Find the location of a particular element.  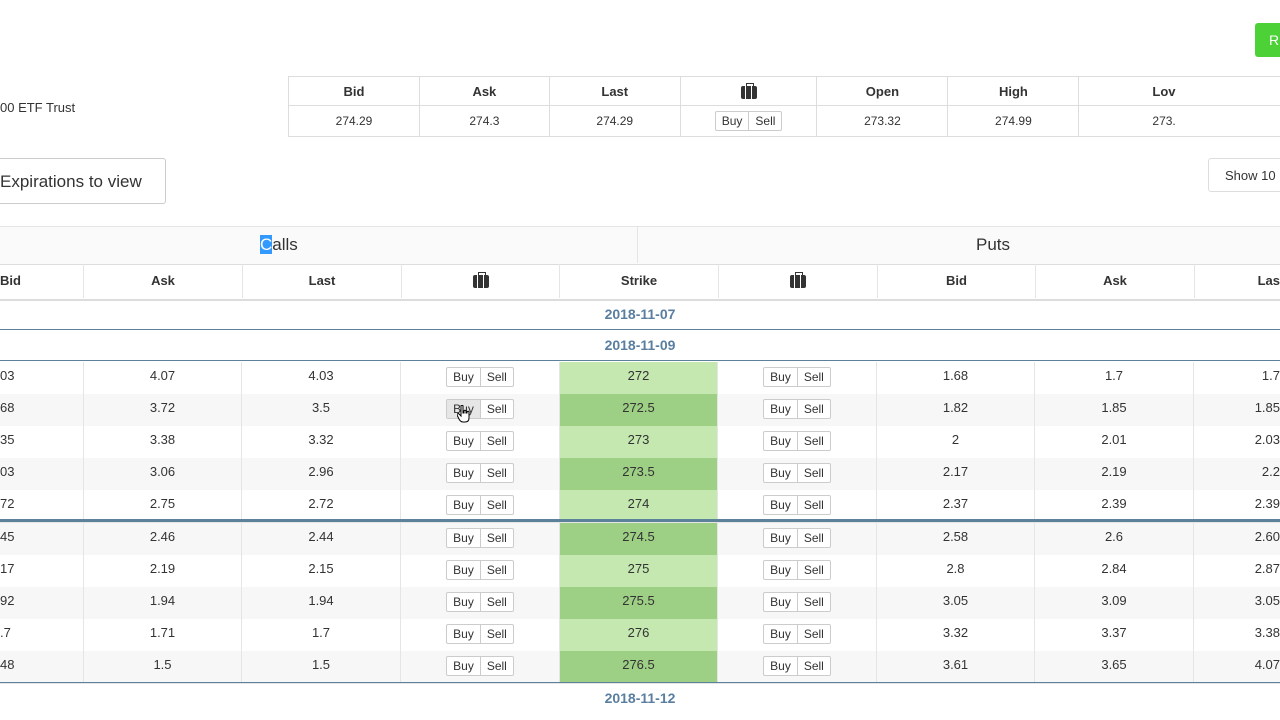

put-last-cell: 1.85 is located at coordinates (1236, 410).